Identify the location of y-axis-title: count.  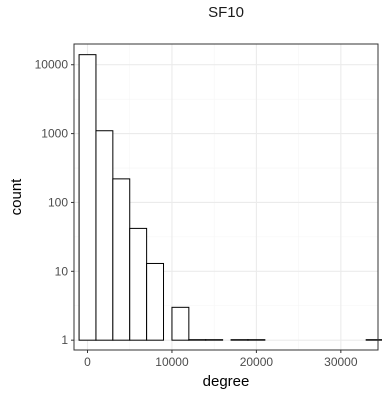
(16, 197).